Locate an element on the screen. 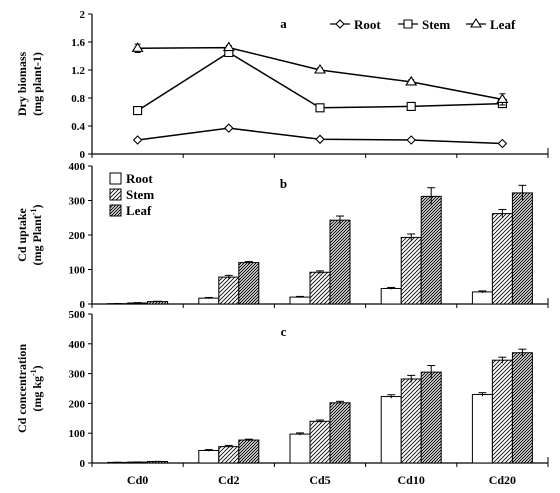 This screenshot has height=493, width=560. y-axis-label: Dry biomass is located at coordinates (22, 84).